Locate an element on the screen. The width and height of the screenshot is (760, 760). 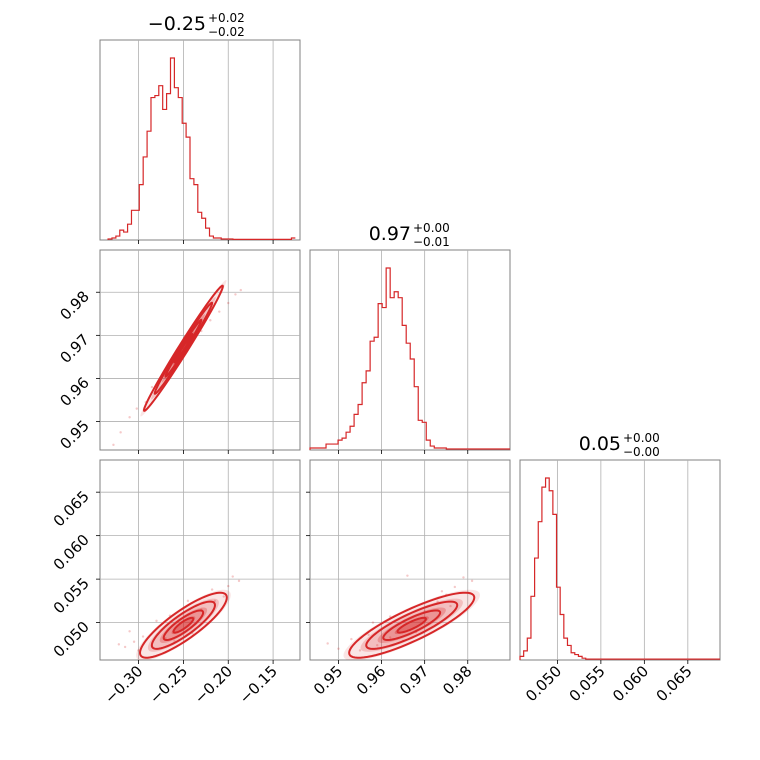
y-tick-label-1-1: 0.96 is located at coordinates (74, 392).